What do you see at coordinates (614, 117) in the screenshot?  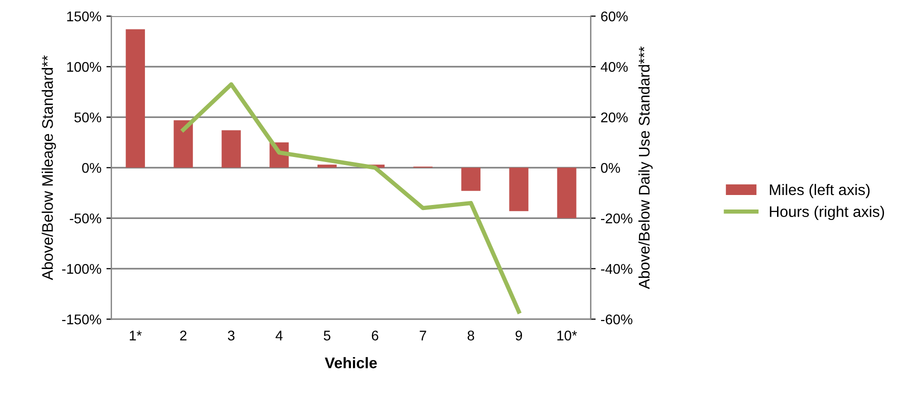 I see `y2-tick-label: 20%` at bounding box center [614, 117].